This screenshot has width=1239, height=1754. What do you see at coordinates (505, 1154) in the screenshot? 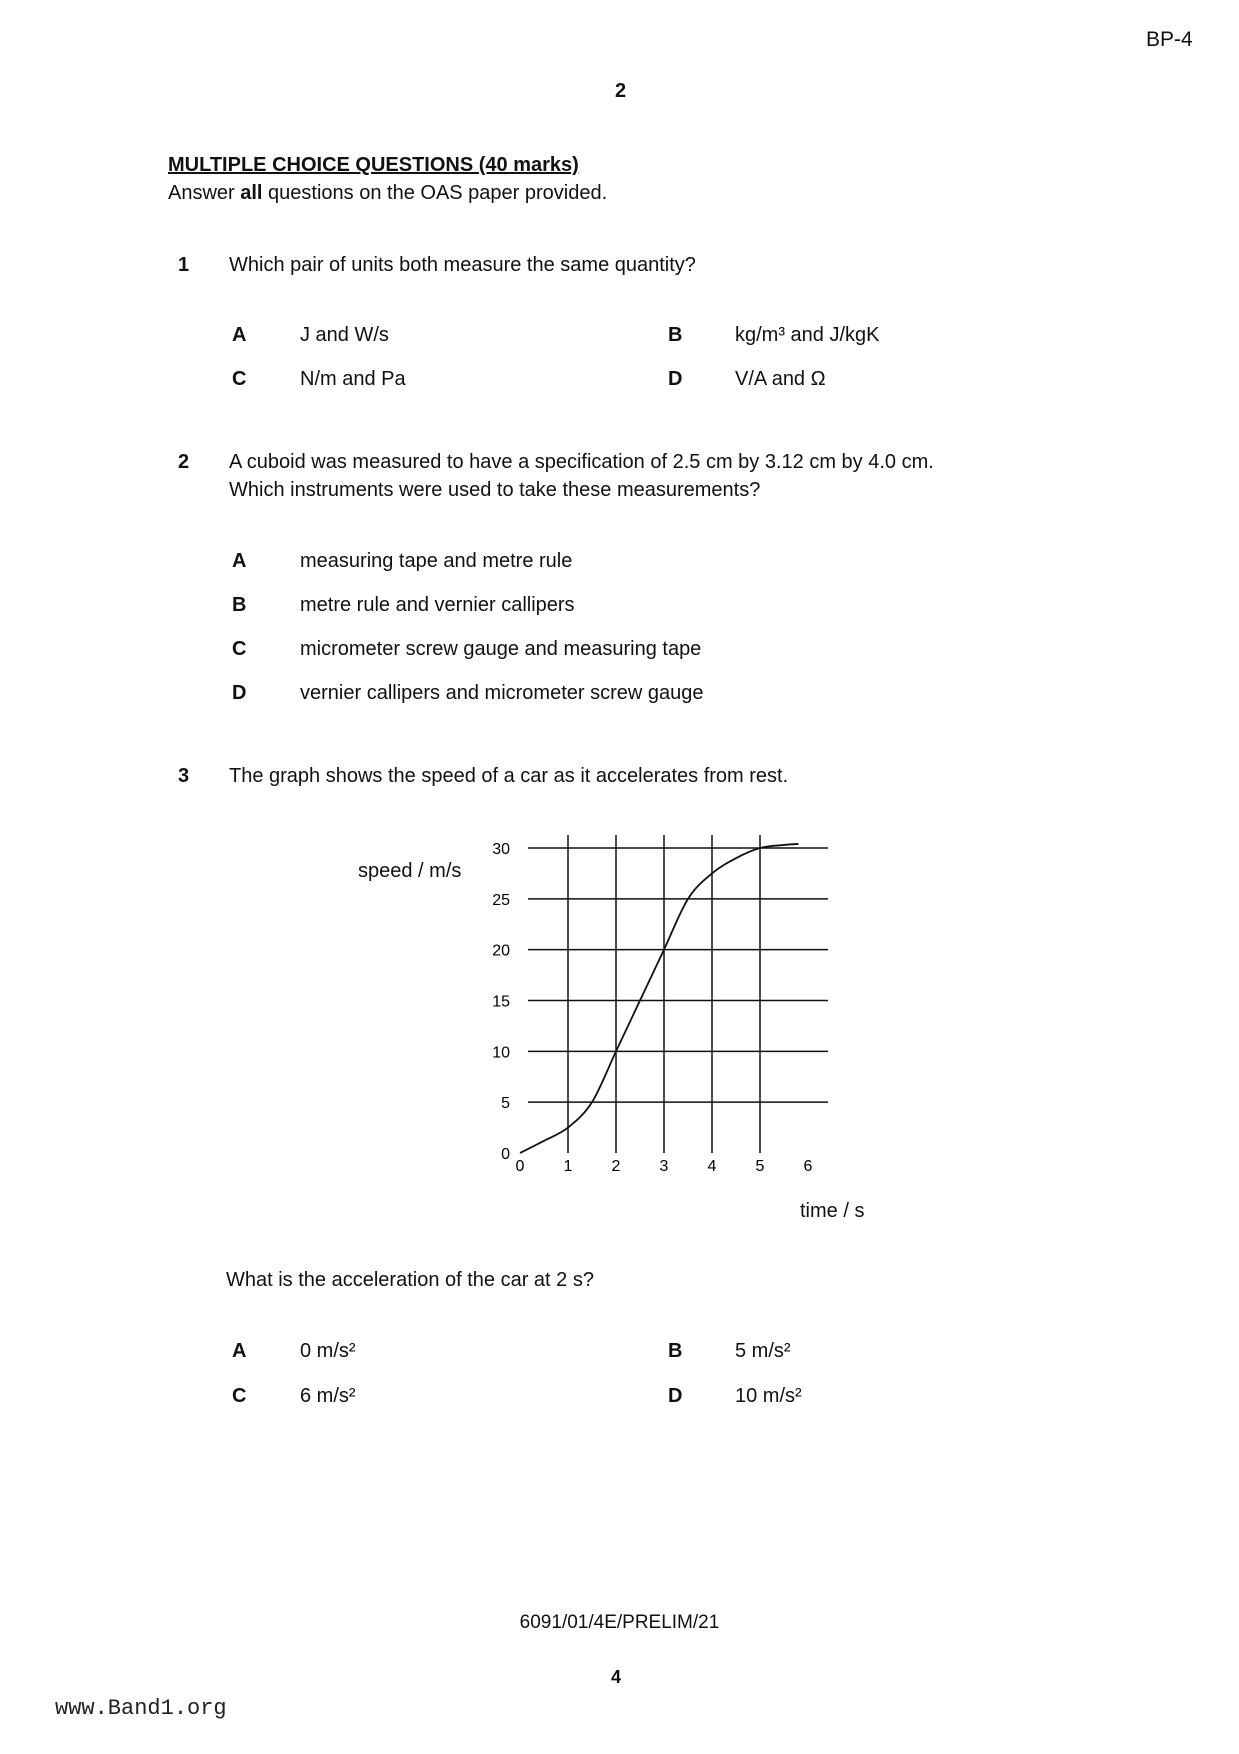
I see `y-tick-label: 0` at bounding box center [505, 1154].